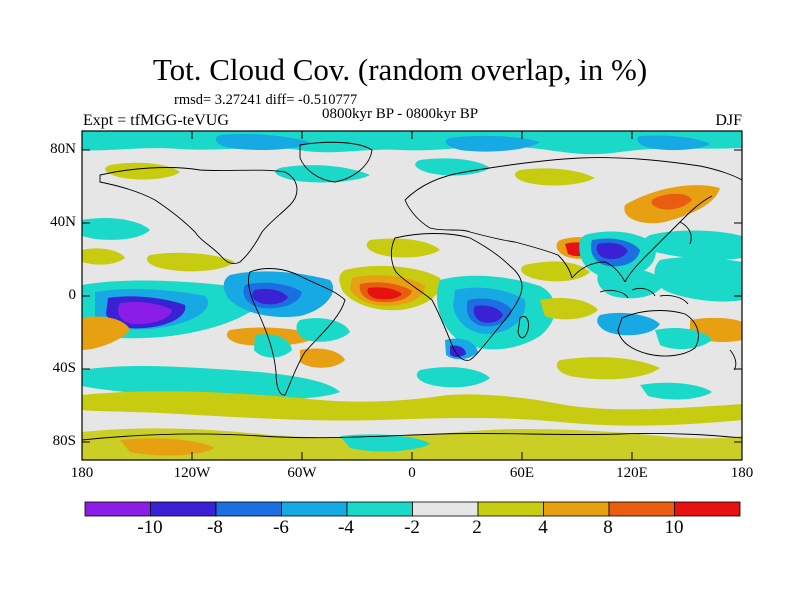 The height and width of the screenshot is (600, 800). I want to click on lat-tick-label: 80N, so click(63, 149).